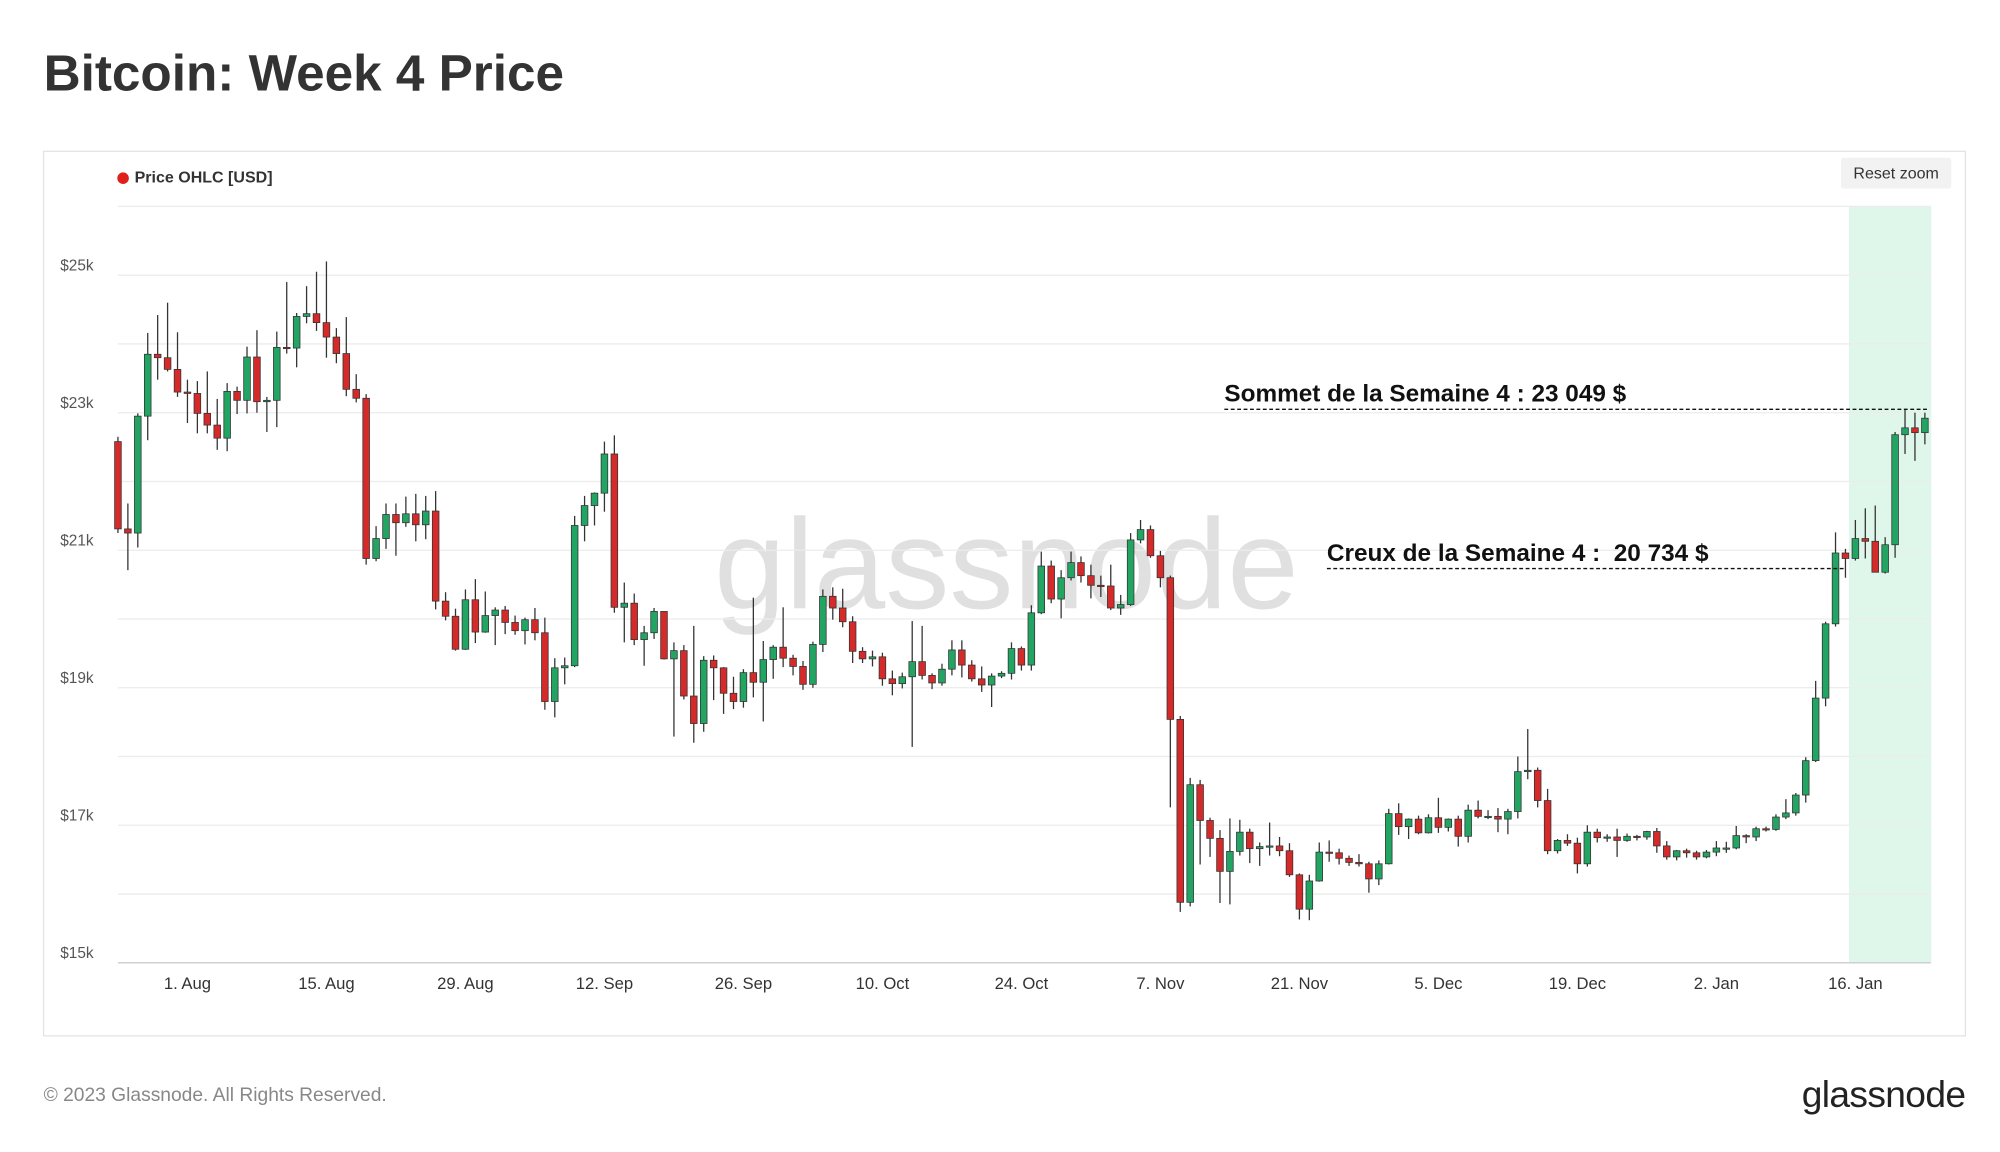 The height and width of the screenshot is (1152, 2000). Describe the element at coordinates (326, 983) in the screenshot. I see `x-tick-label: 15. Aug` at that location.